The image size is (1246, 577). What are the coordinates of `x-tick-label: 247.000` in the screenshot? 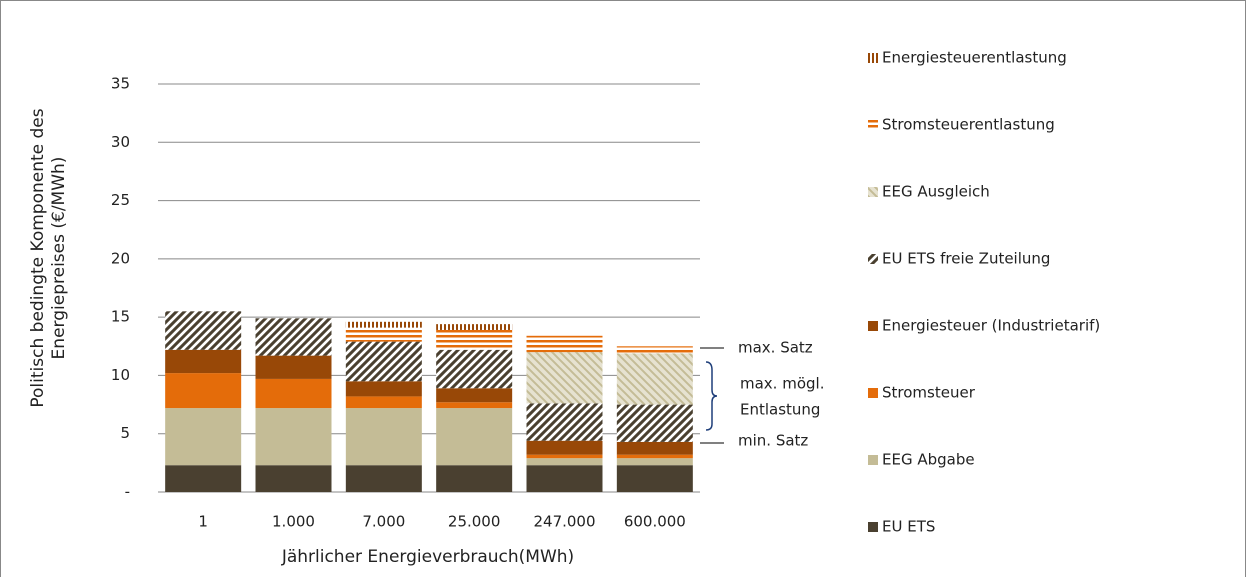 It's located at (564, 522).